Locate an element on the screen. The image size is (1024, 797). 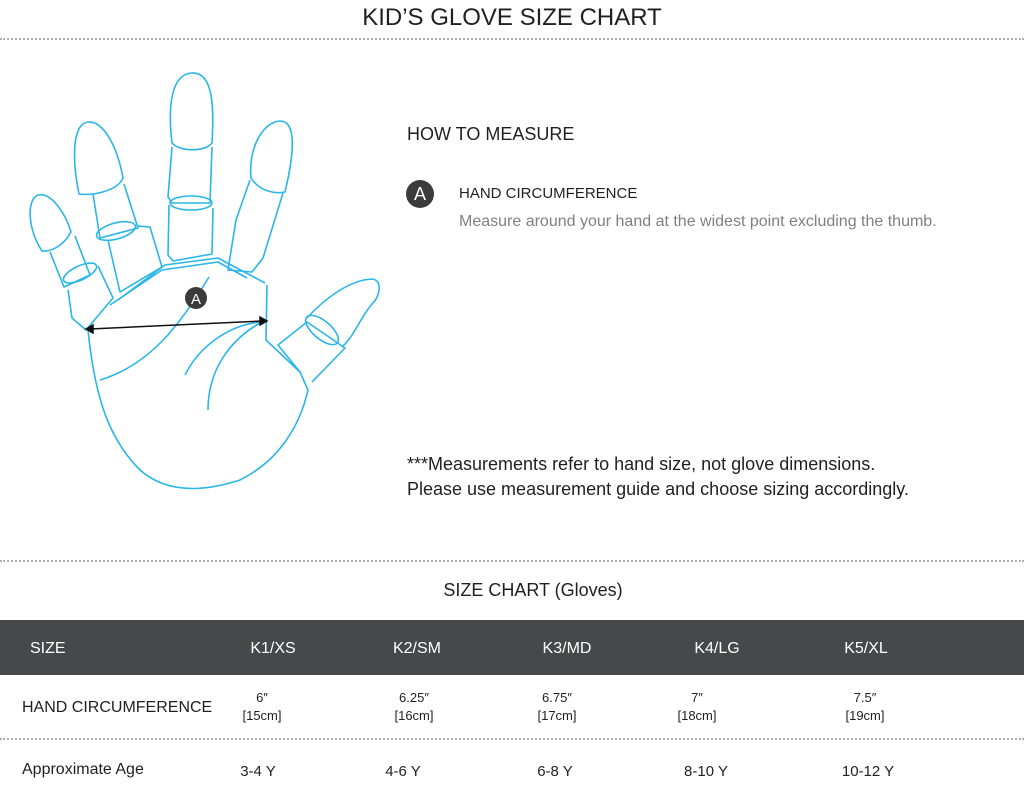
thumb-outline is located at coordinates (311, 352).